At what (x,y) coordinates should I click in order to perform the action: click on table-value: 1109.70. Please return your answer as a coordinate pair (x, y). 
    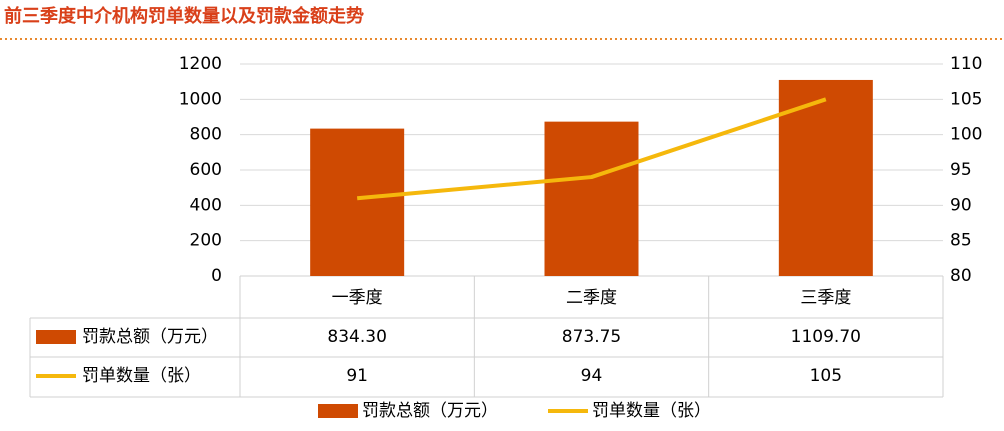
    Looking at the image, I should click on (826, 337).